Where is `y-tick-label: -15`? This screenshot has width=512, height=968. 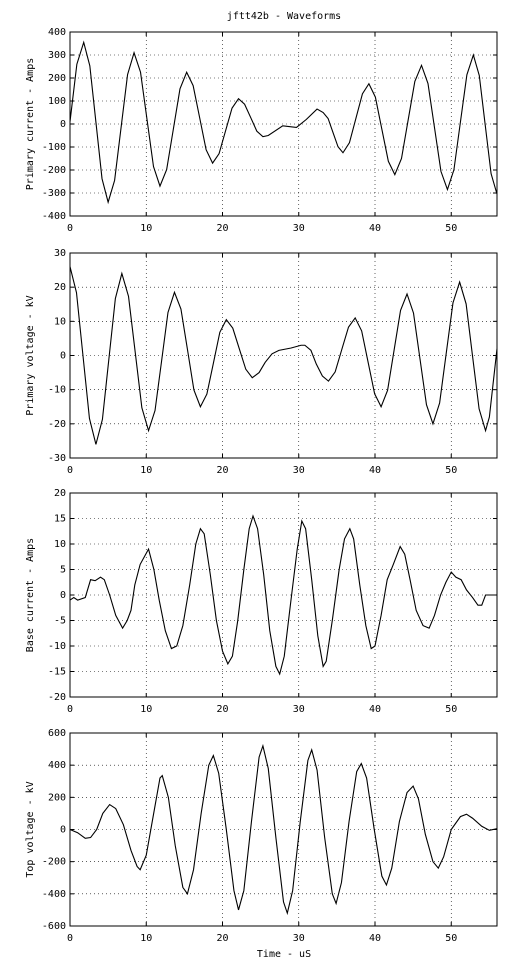 y-tick-label: -15 is located at coordinates (57, 672).